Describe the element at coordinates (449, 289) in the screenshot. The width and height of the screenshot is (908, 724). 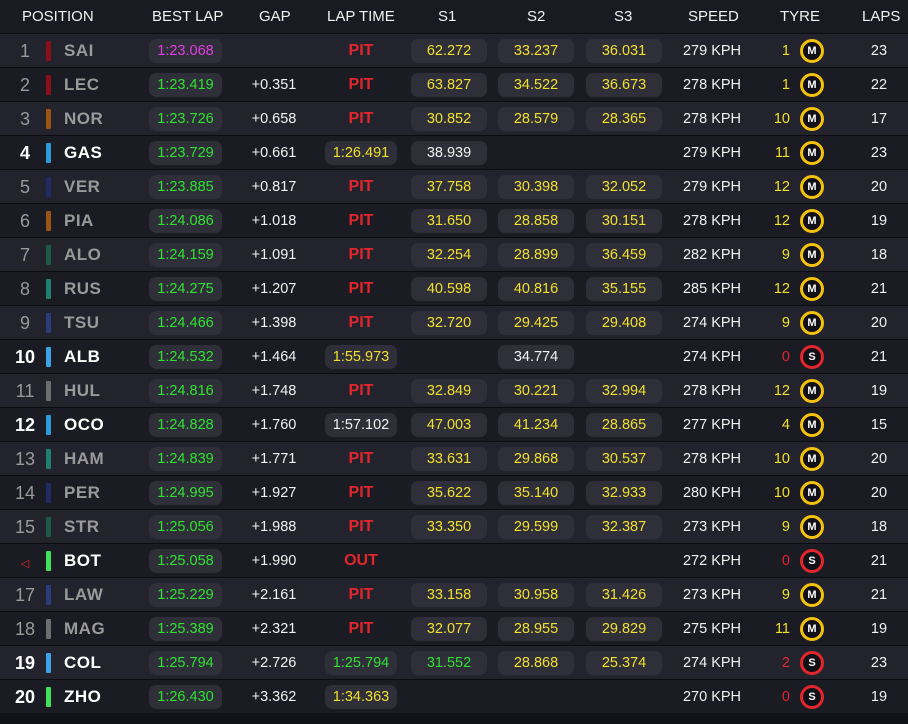
I see `sector-s1-time: 40.598` at that location.